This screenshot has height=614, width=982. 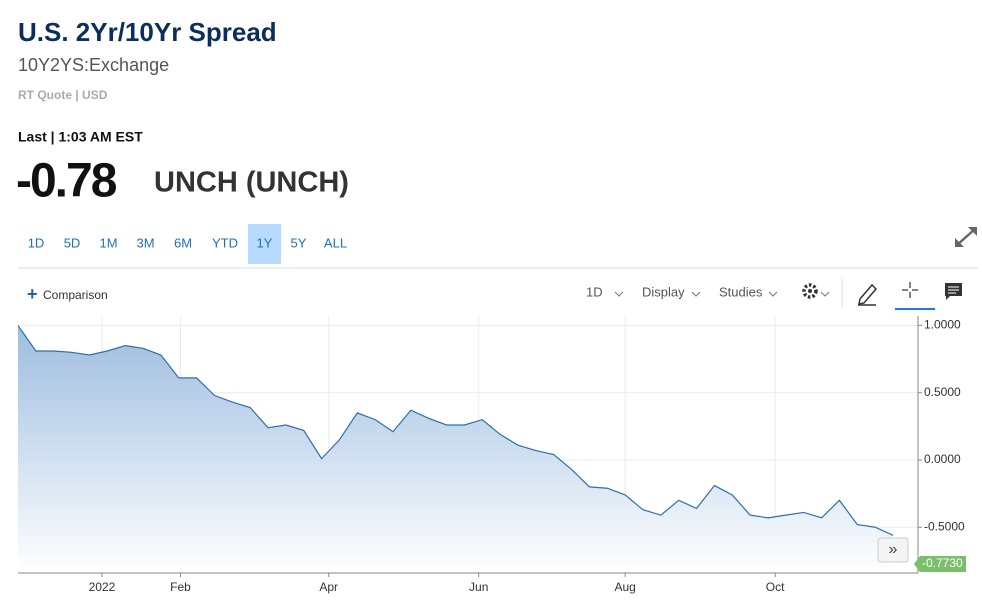 What do you see at coordinates (66, 181) in the screenshot?
I see `price: -0.78` at bounding box center [66, 181].